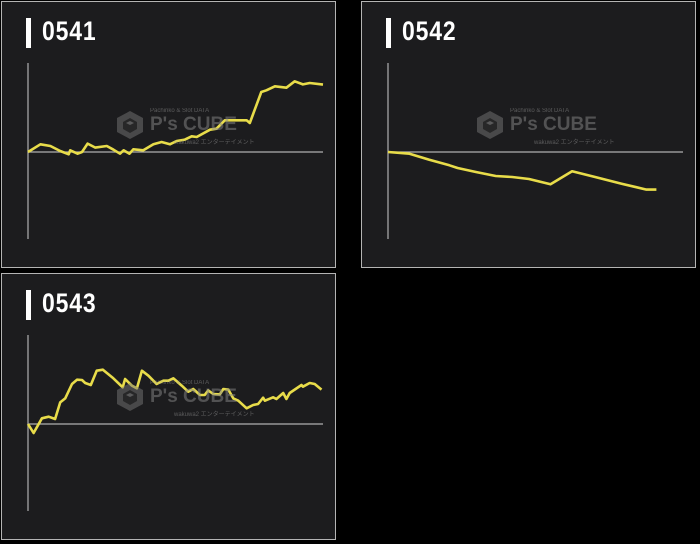 The width and height of the screenshot is (700, 544). What do you see at coordinates (69, 303) in the screenshot?
I see `chart-title: 0543` at bounding box center [69, 303].